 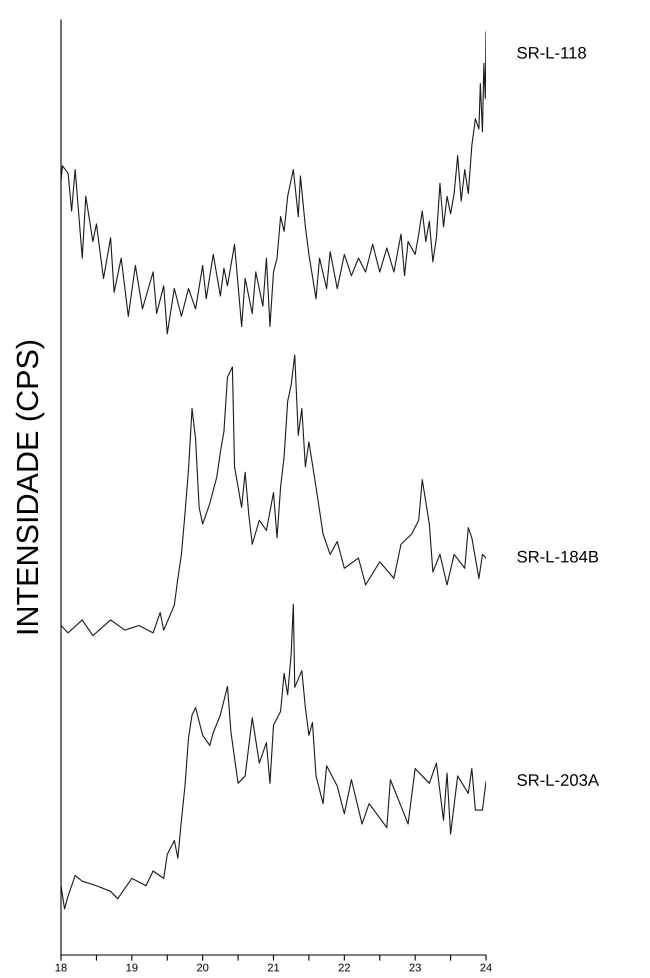 I want to click on series-label: SR-L-203A, so click(x=558, y=780).